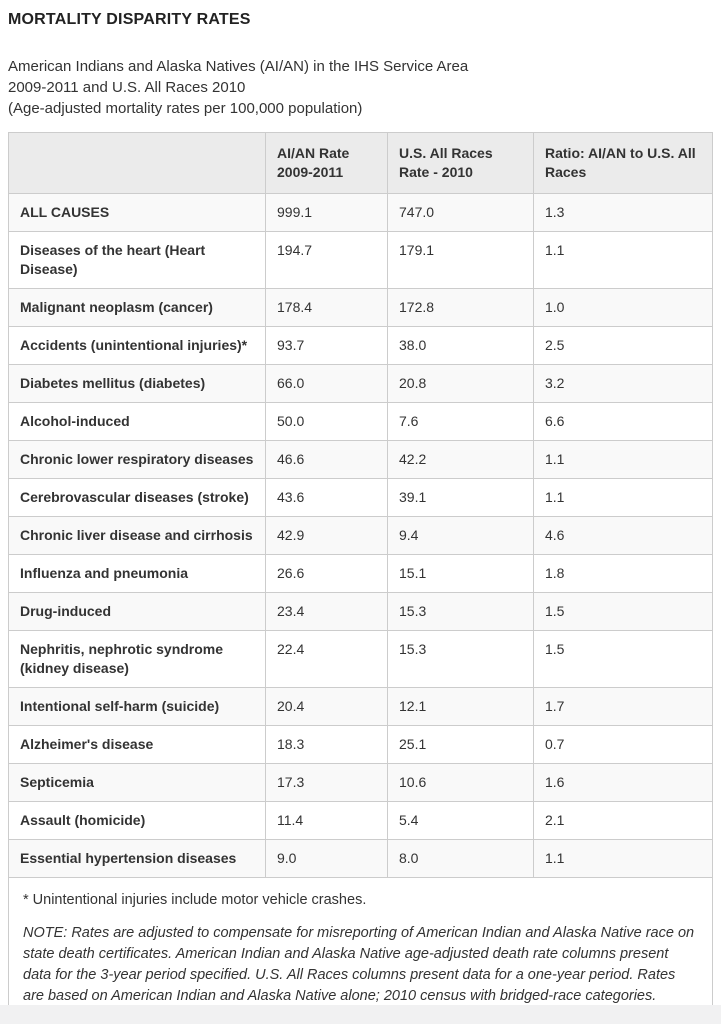 The image size is (721, 1024). Describe the element at coordinates (623, 212) in the screenshot. I see `ratio-cell: 1.3` at that location.